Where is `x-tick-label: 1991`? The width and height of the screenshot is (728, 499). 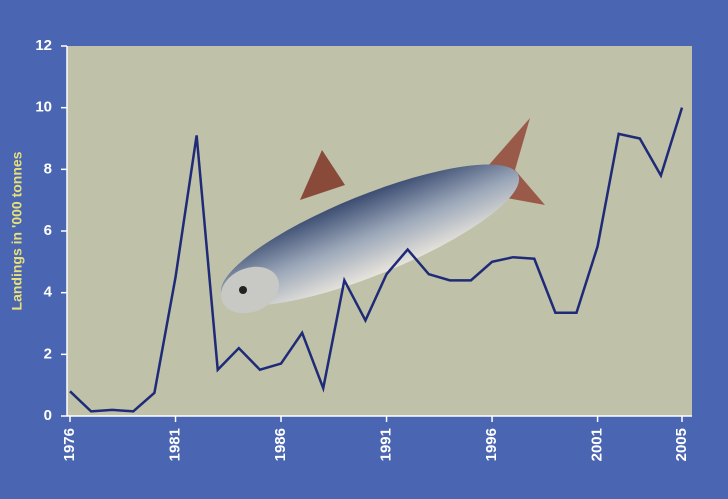 x-tick-label: 1991 is located at coordinates (386, 444).